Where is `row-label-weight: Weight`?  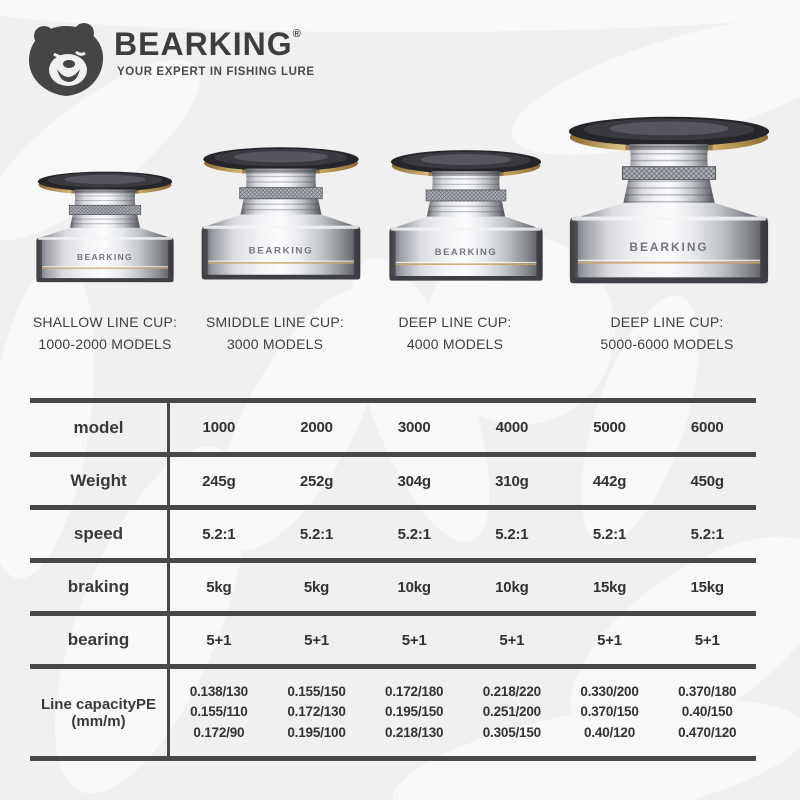
row-label-weight: Weight is located at coordinates (100, 481).